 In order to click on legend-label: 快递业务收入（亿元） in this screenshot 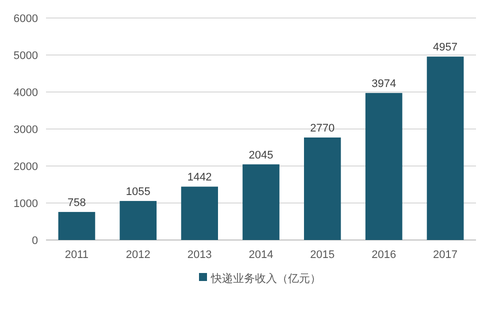, I will do `click(265, 278)`.